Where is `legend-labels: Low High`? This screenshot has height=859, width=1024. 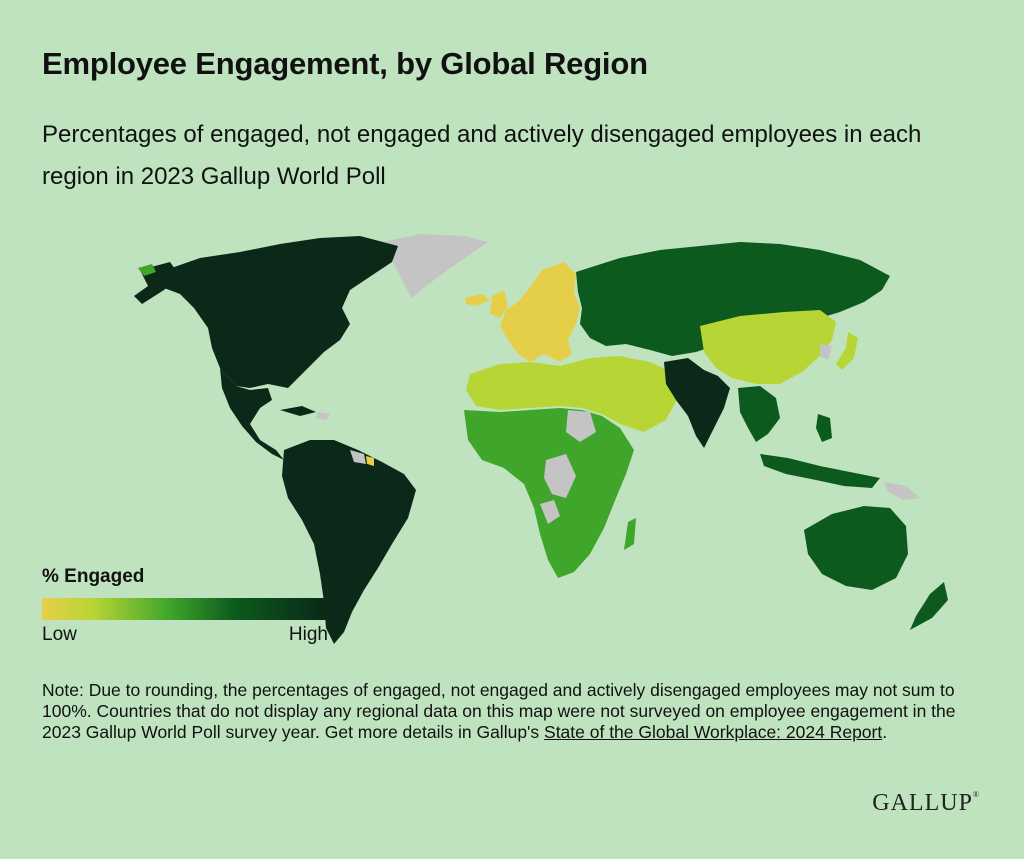 legend-labels: Low High is located at coordinates (185, 635).